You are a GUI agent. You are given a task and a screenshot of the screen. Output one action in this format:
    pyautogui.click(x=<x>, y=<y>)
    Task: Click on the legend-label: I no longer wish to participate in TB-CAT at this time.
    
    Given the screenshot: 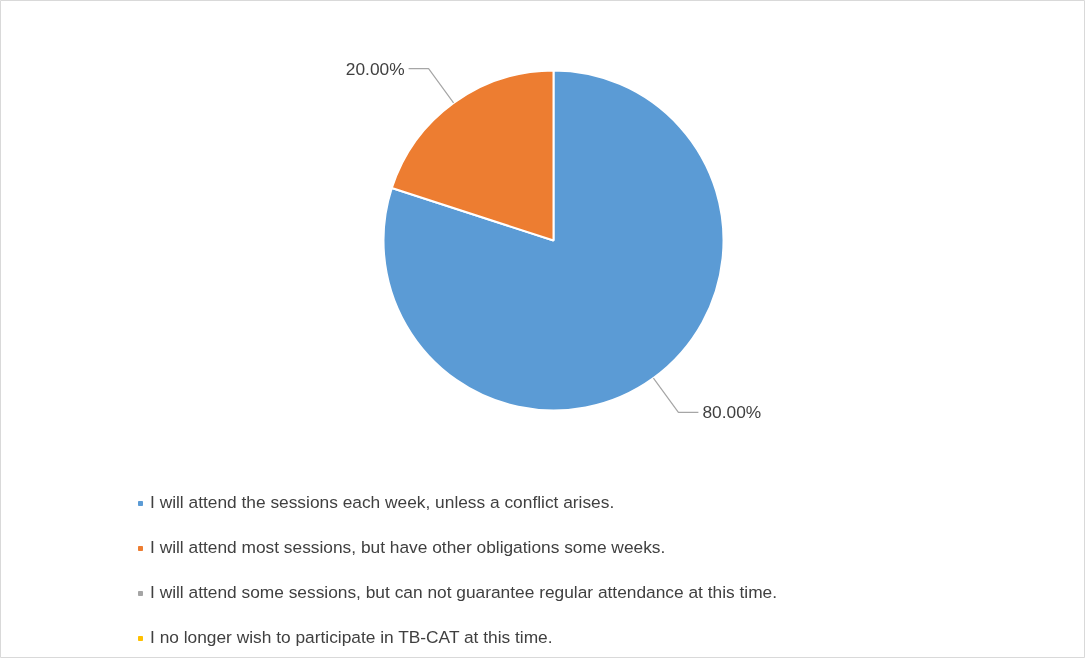 What is the action you would take?
    pyautogui.click(x=351, y=637)
    